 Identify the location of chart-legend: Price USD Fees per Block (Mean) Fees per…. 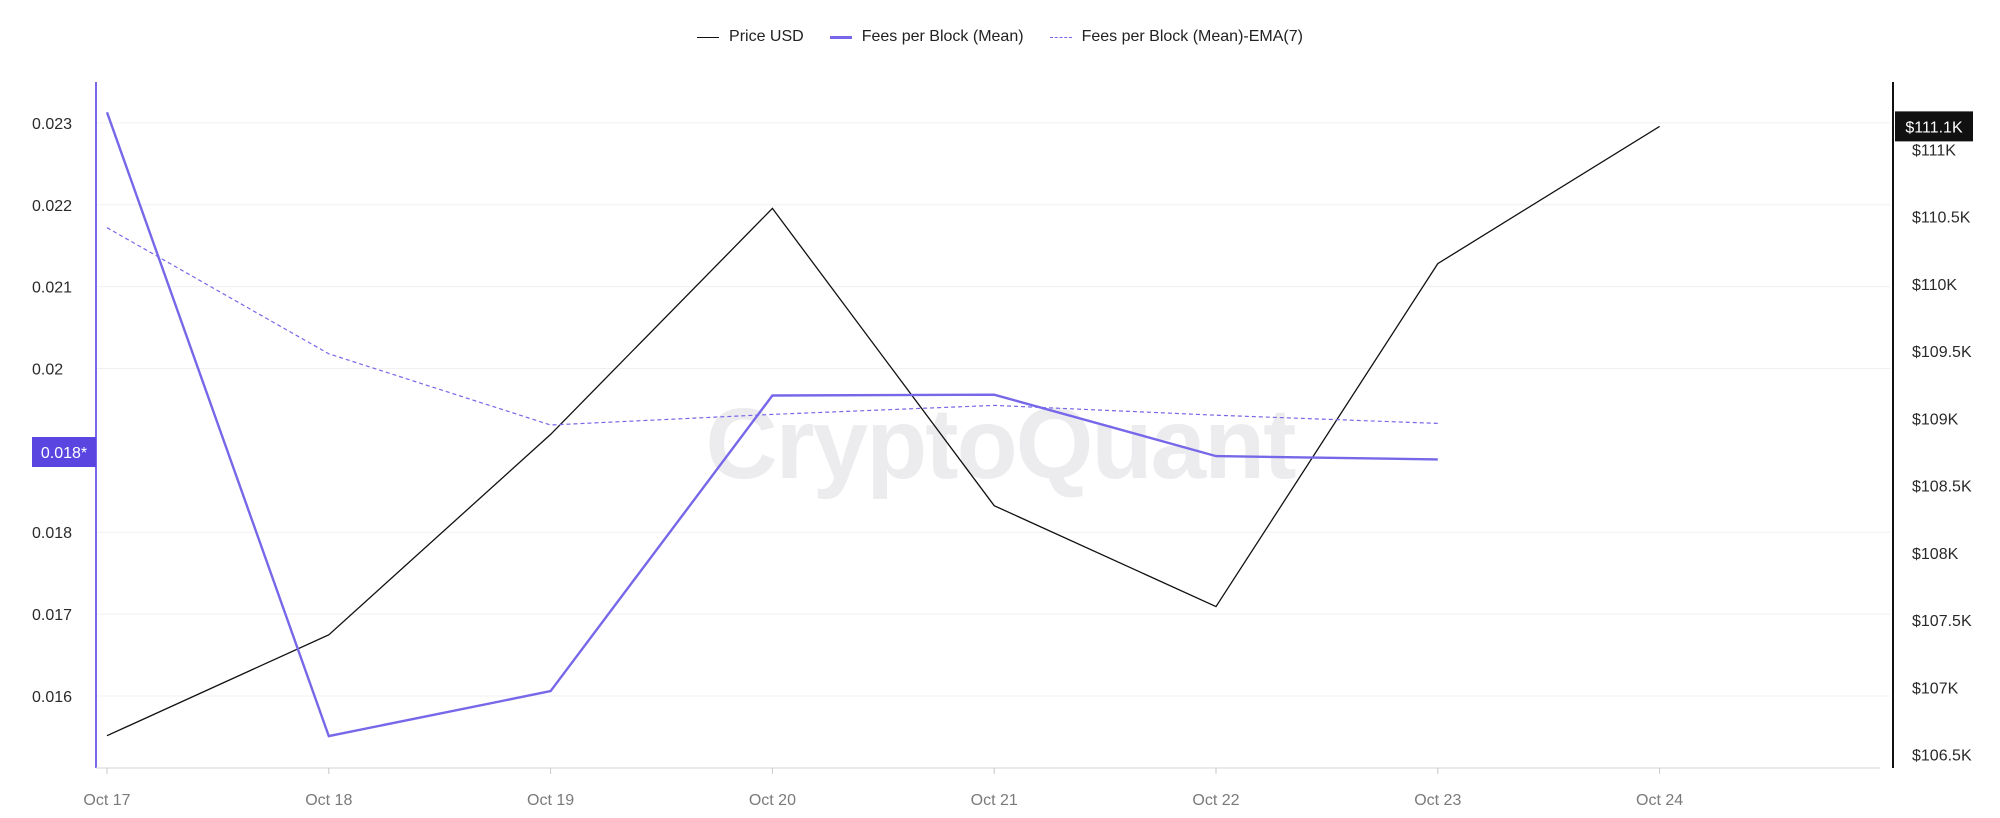
(1000, 37).